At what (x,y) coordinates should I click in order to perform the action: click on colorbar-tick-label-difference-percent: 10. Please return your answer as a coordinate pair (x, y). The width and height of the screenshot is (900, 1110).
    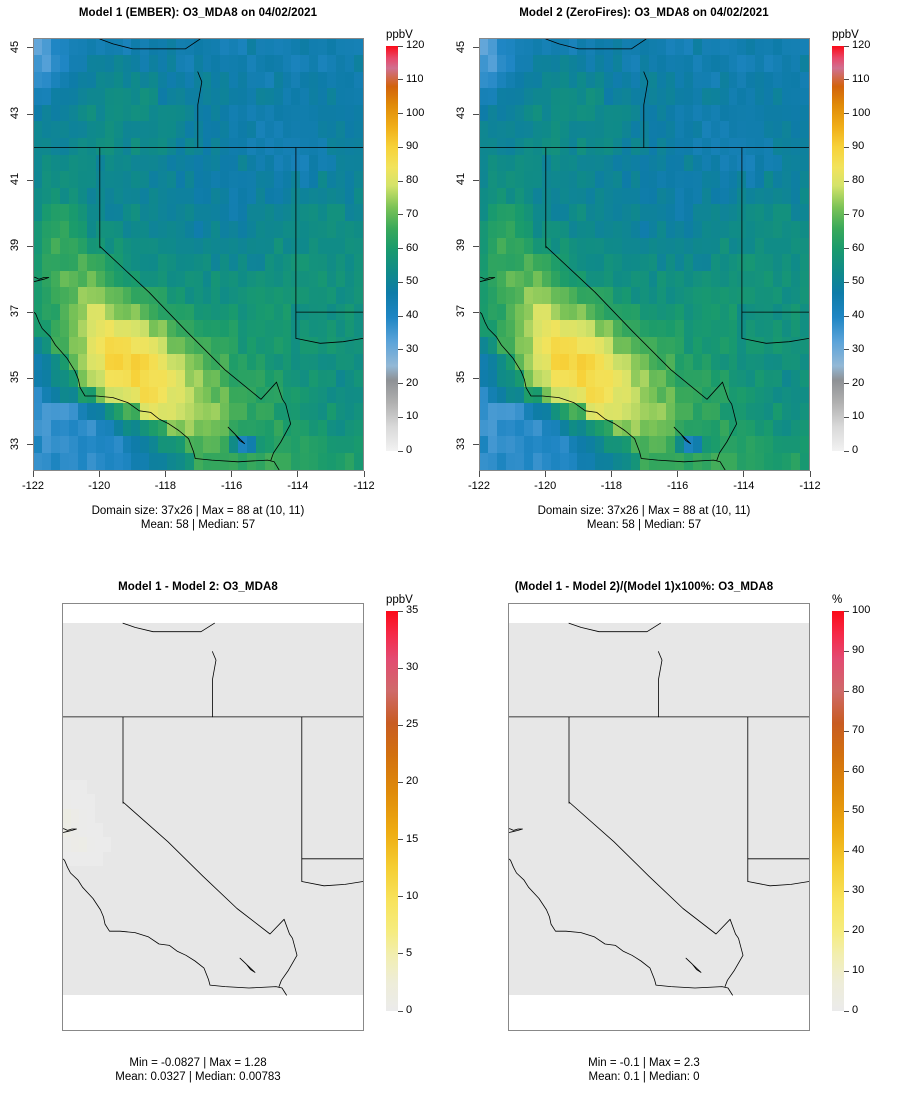
    Looking at the image, I should click on (858, 970).